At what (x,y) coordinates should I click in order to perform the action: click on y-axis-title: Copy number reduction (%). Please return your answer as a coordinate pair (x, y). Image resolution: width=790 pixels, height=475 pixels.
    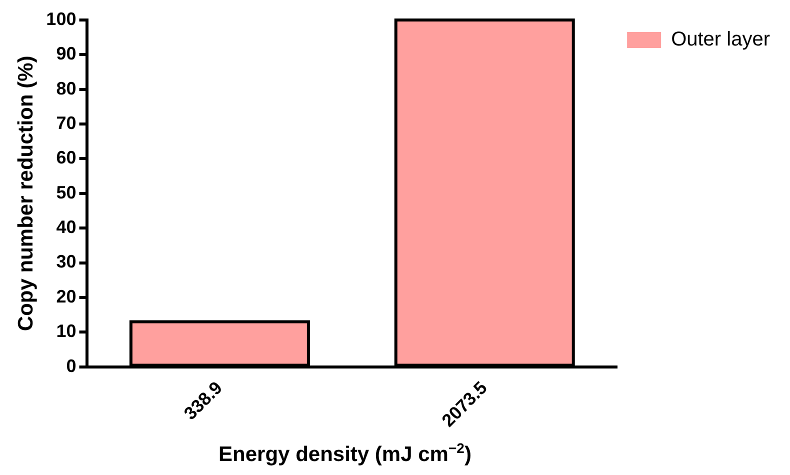
    Looking at the image, I should click on (26, 194).